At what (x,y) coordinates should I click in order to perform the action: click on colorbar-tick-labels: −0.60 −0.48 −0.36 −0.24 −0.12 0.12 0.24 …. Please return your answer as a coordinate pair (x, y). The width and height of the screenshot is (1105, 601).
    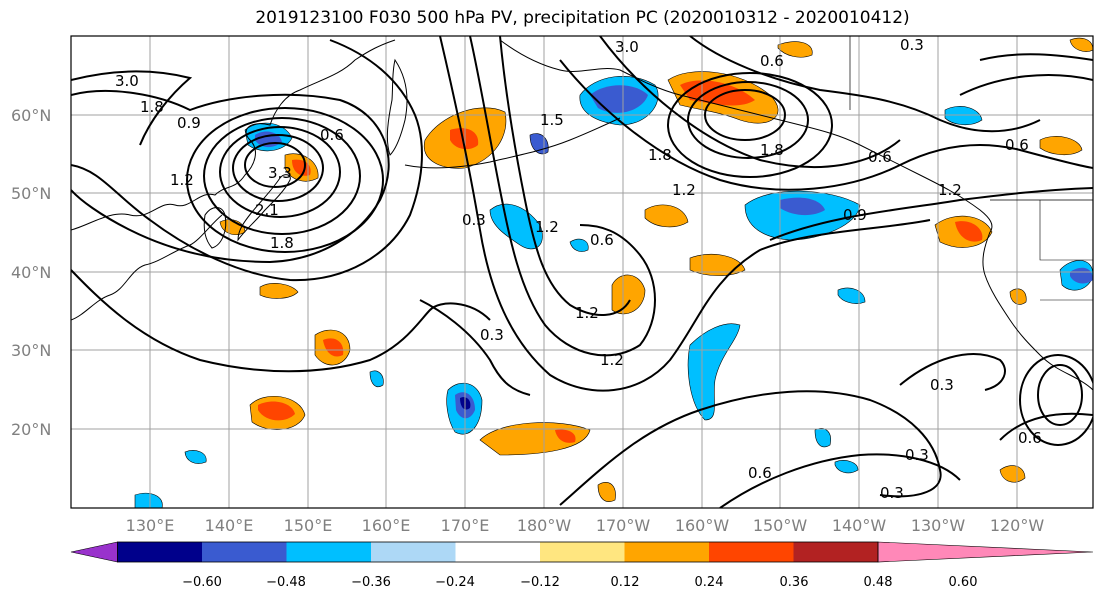
    Looking at the image, I should click on (579, 582).